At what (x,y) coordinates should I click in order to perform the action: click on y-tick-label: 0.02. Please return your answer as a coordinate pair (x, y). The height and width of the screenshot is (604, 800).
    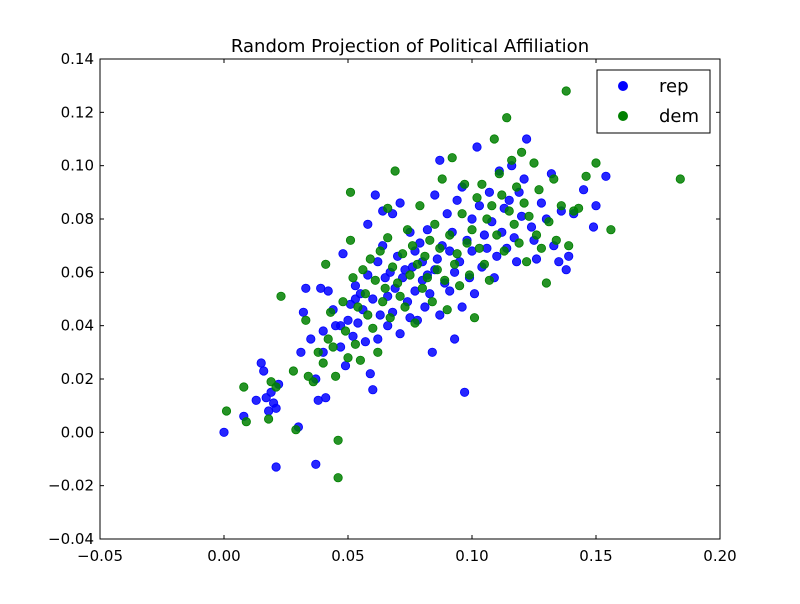
    Looking at the image, I should click on (77, 379).